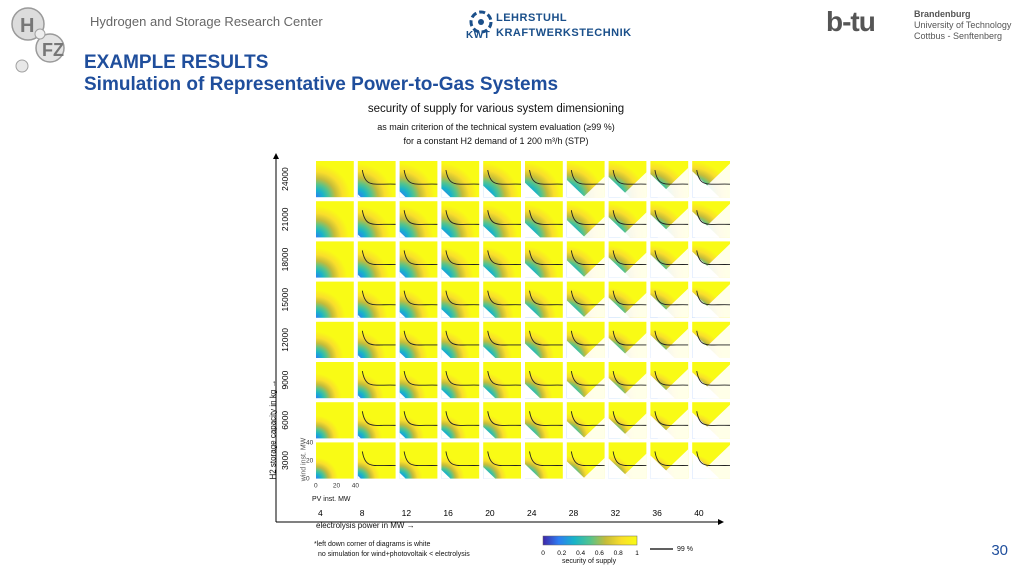 The image size is (1024, 576). What do you see at coordinates (590, 540) in the screenshot?
I see `colorbar` at bounding box center [590, 540].